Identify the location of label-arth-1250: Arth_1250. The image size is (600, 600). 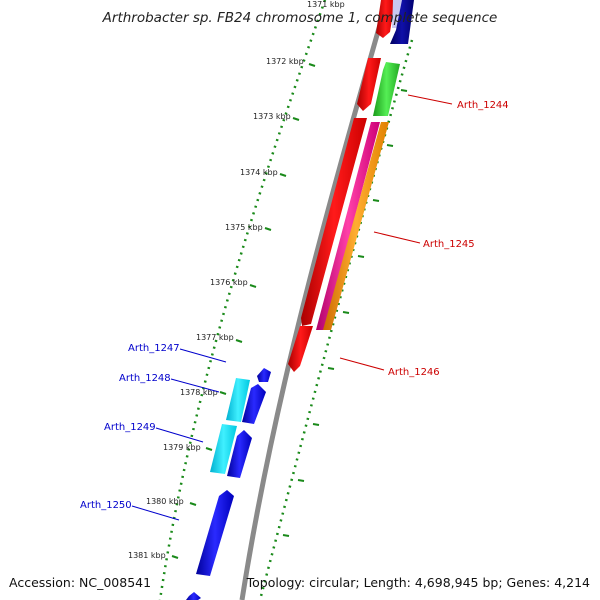
(106, 505).